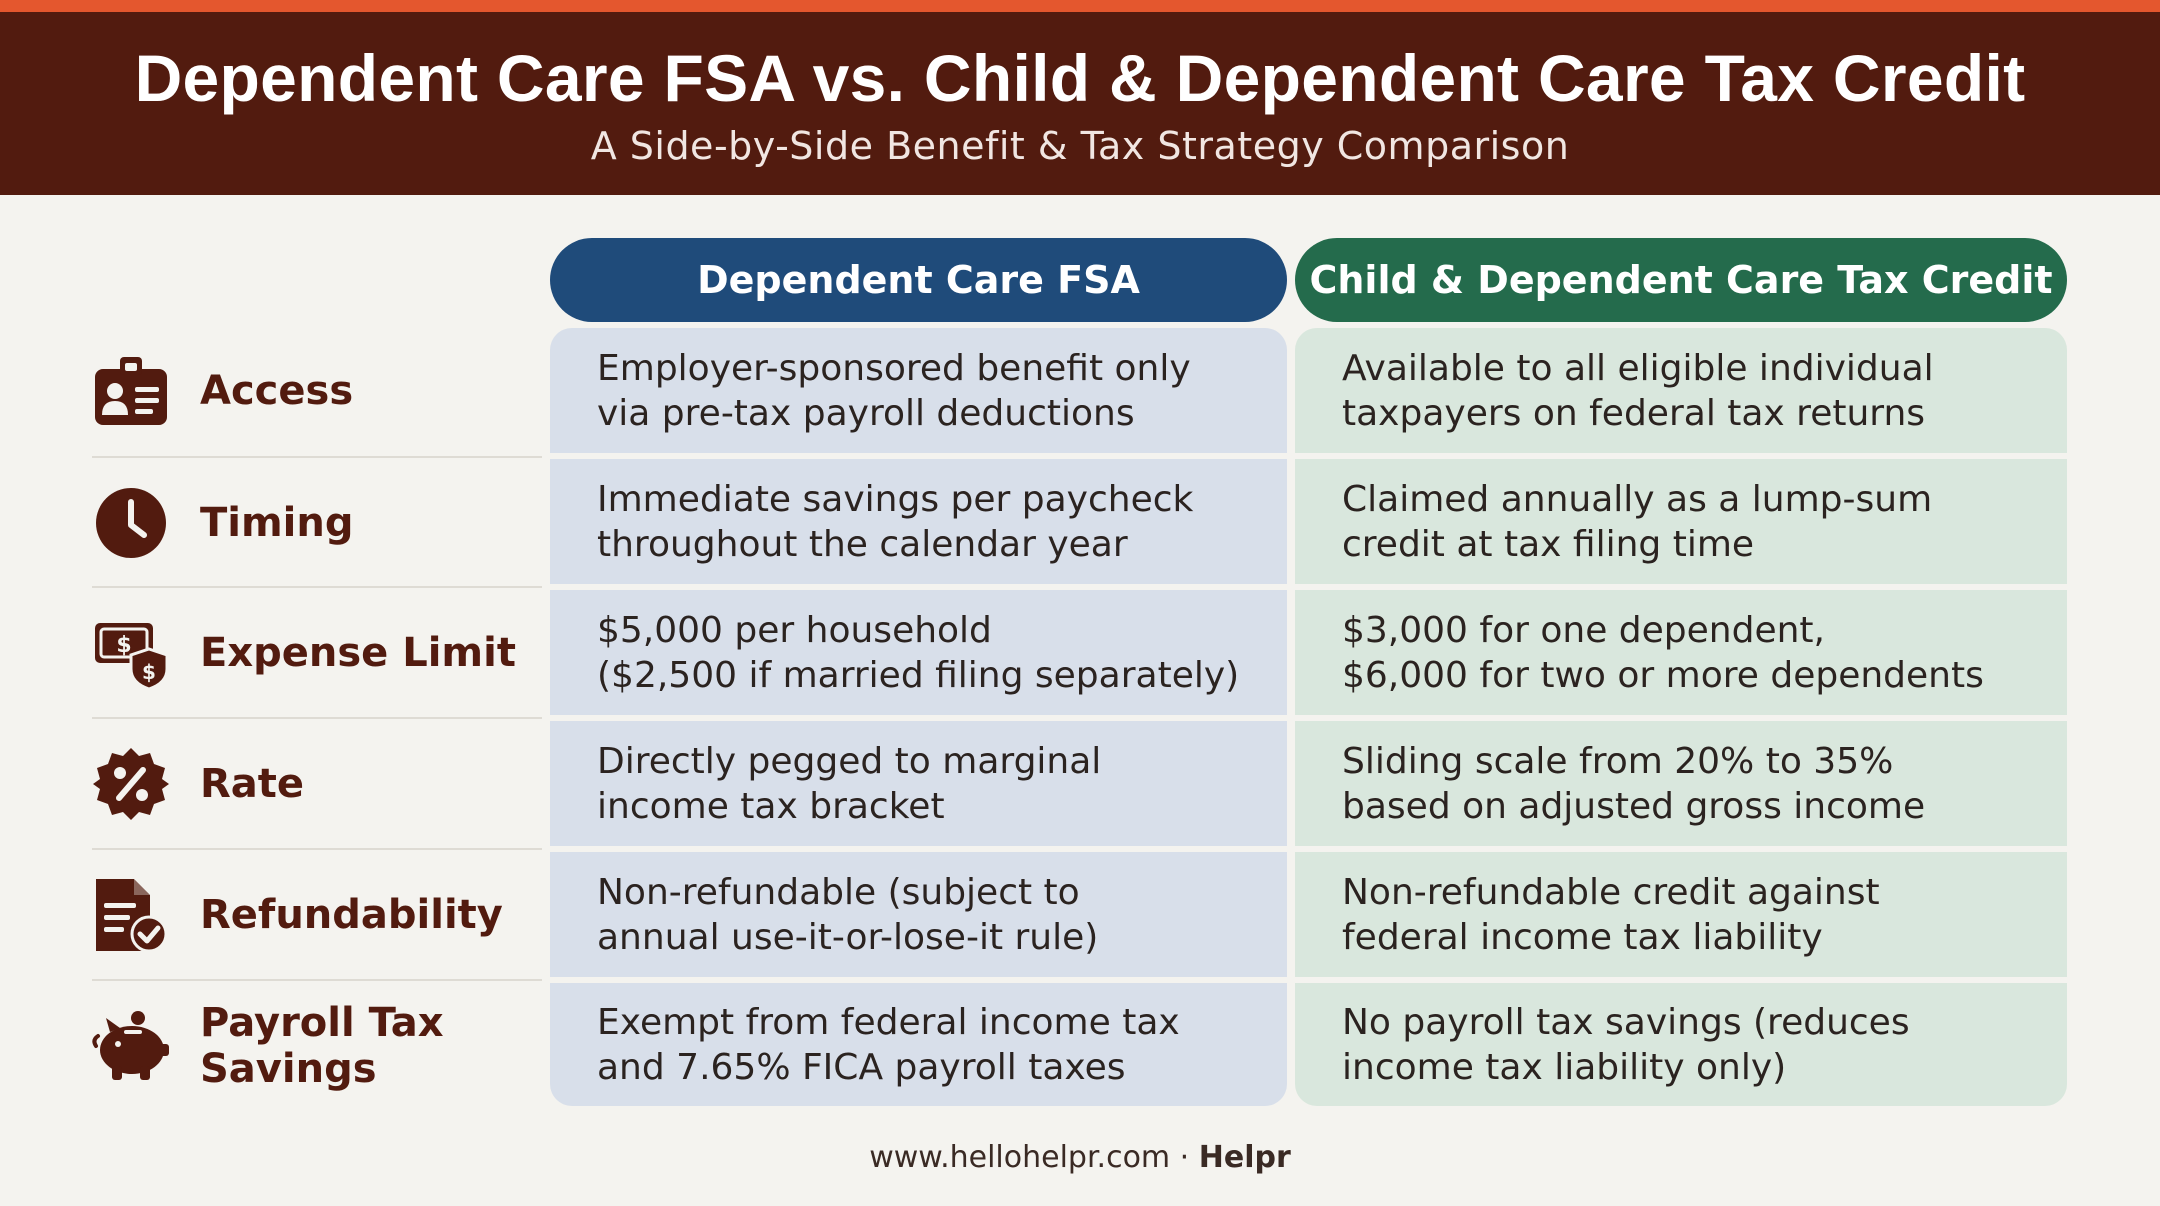 This screenshot has width=2160, height=1206. What do you see at coordinates (131, 523) in the screenshot?
I see `clock-icon` at bounding box center [131, 523].